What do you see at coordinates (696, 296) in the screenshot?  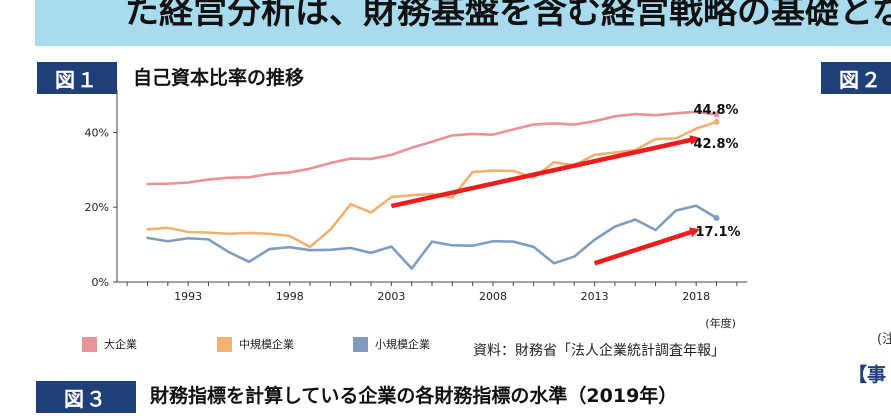 I see `x-tick-label: 2018` at bounding box center [696, 296].